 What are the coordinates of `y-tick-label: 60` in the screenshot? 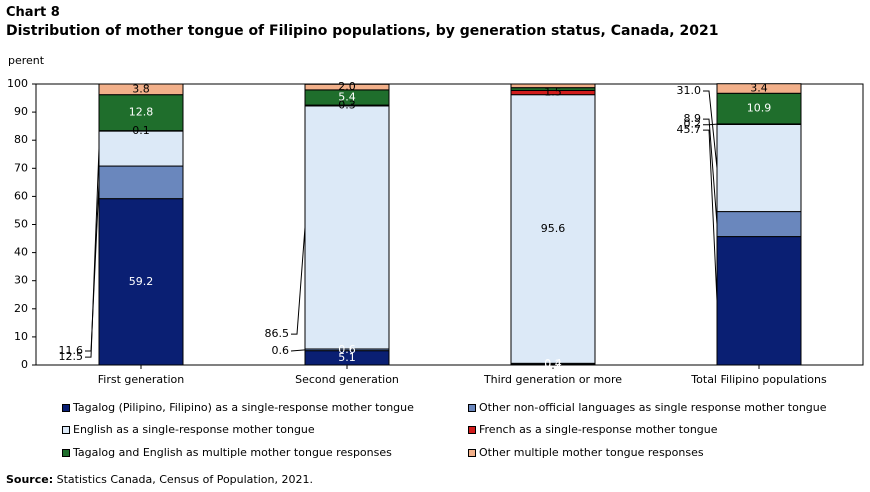 It's located at (21, 195).